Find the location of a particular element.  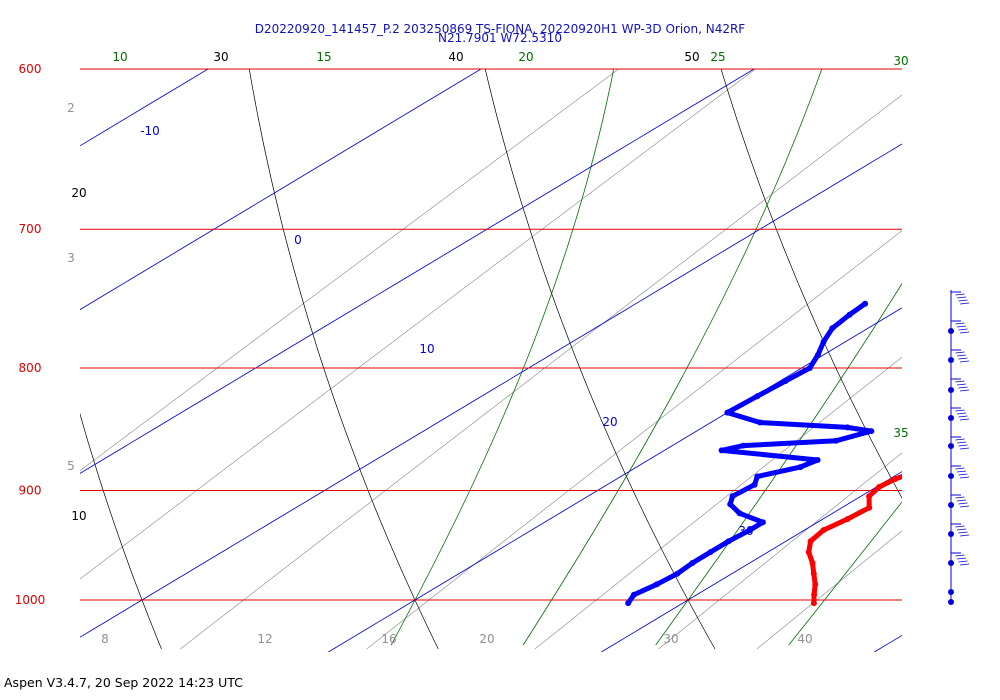

isobar-label: 1000 is located at coordinates (30, 600).